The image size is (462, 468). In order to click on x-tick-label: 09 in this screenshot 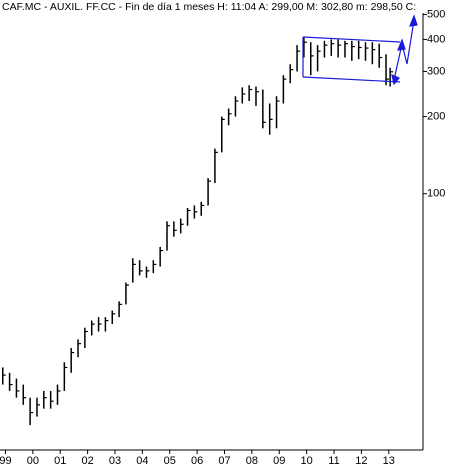, I will do `click(279, 461)`.